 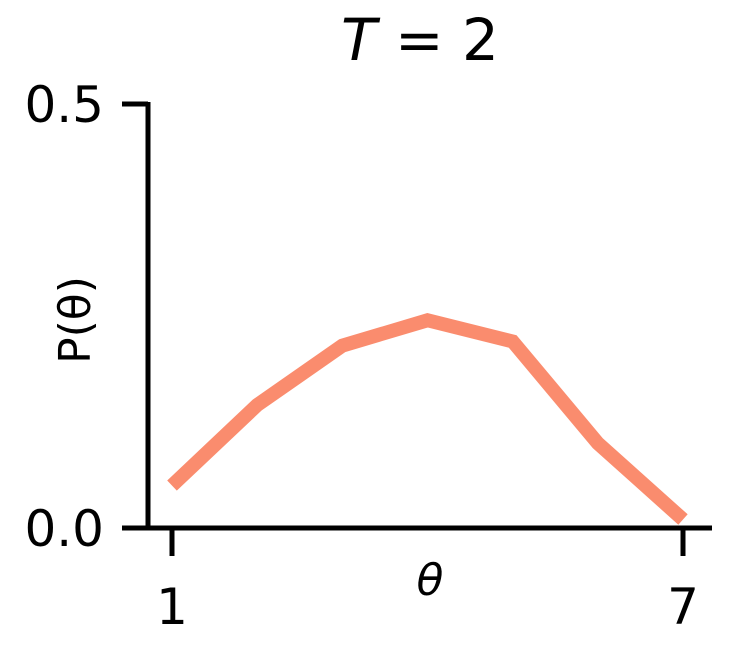 What do you see at coordinates (172, 607) in the screenshot?
I see `x-tick-label: 1` at bounding box center [172, 607].